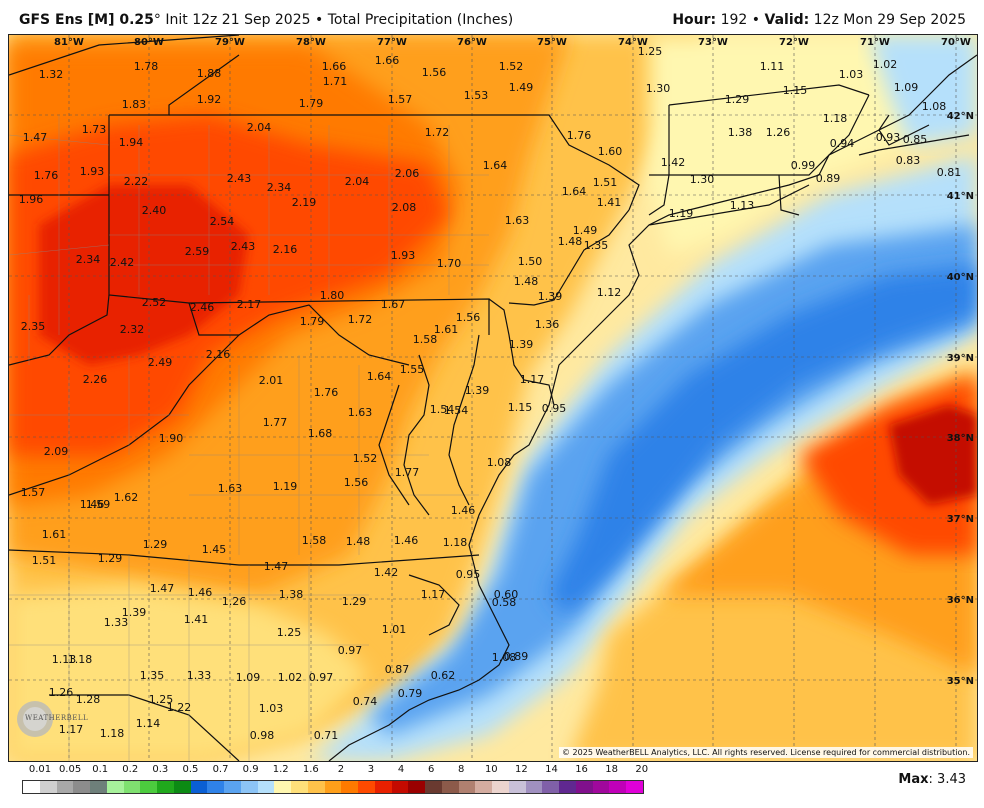 This screenshot has height=808, width=984. Describe the element at coordinates (386, 572) in the screenshot. I see `station-value: 1.42` at that location.